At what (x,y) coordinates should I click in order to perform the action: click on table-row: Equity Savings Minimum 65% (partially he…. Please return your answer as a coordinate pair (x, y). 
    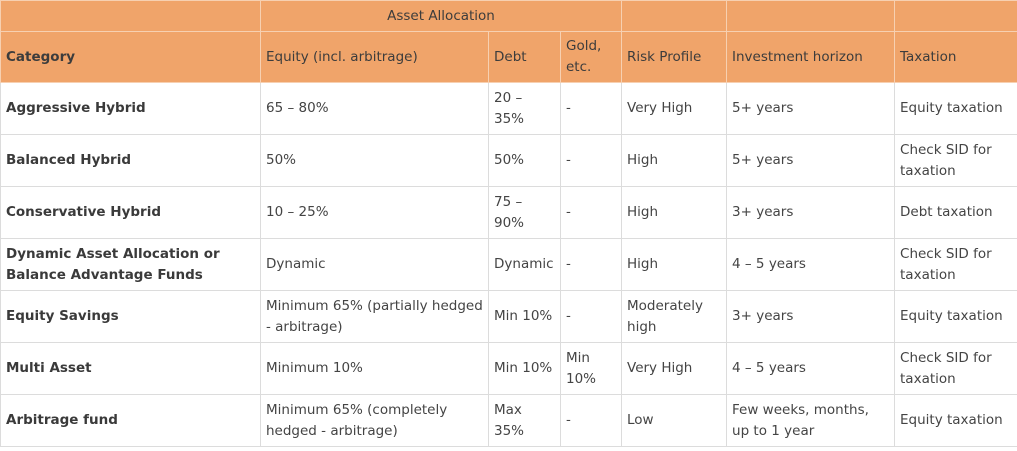
    Looking at the image, I should click on (508, 316).